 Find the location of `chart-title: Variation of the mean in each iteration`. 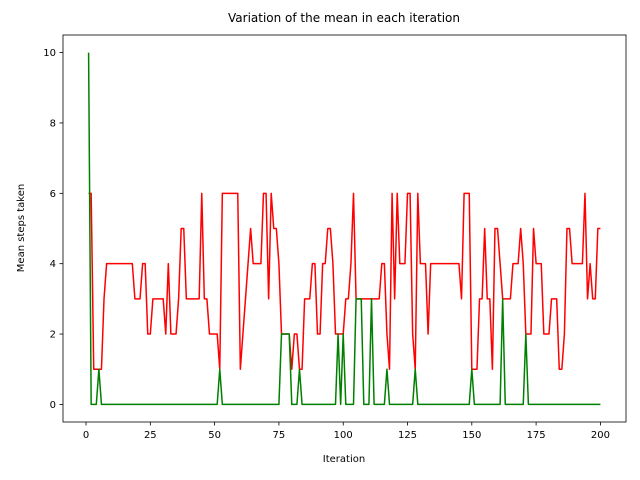

chart-title: Variation of the mean in each iteration is located at coordinates (344, 18).